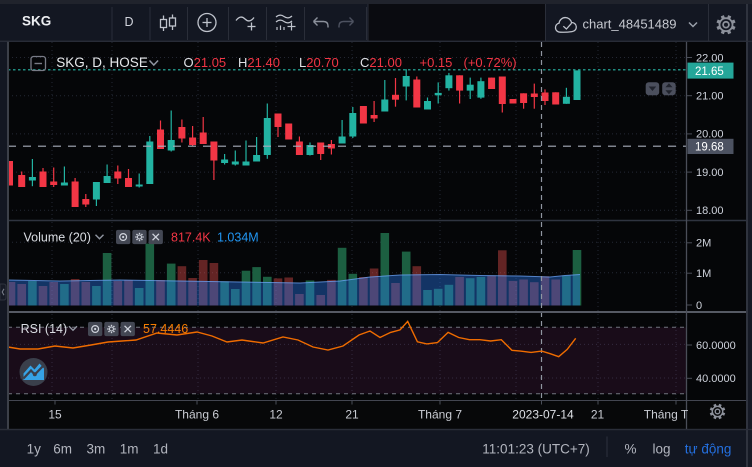 The height and width of the screenshot is (467, 752). I want to click on svg-text: 1M, so click(703, 274).